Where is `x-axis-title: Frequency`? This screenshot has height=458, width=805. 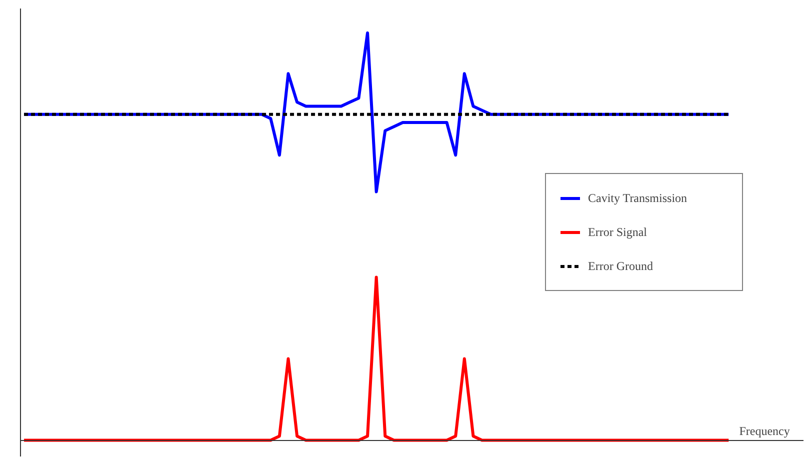
x-axis-title: Frequency is located at coordinates (764, 431).